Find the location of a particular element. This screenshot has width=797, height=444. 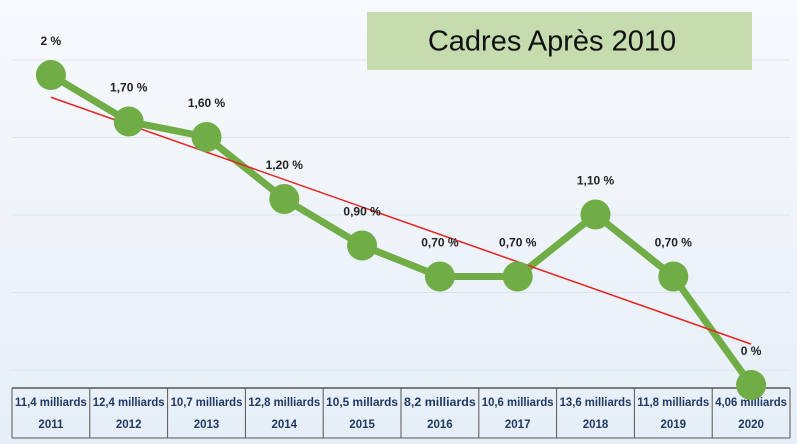

data-label: 1,60 % is located at coordinates (207, 103).